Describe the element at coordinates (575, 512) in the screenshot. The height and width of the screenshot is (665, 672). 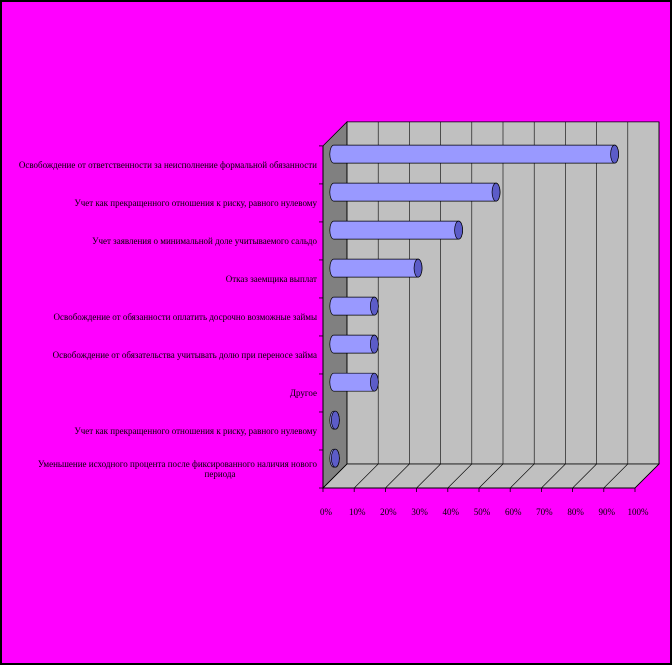
I see `x-tick-label: 80%` at that location.